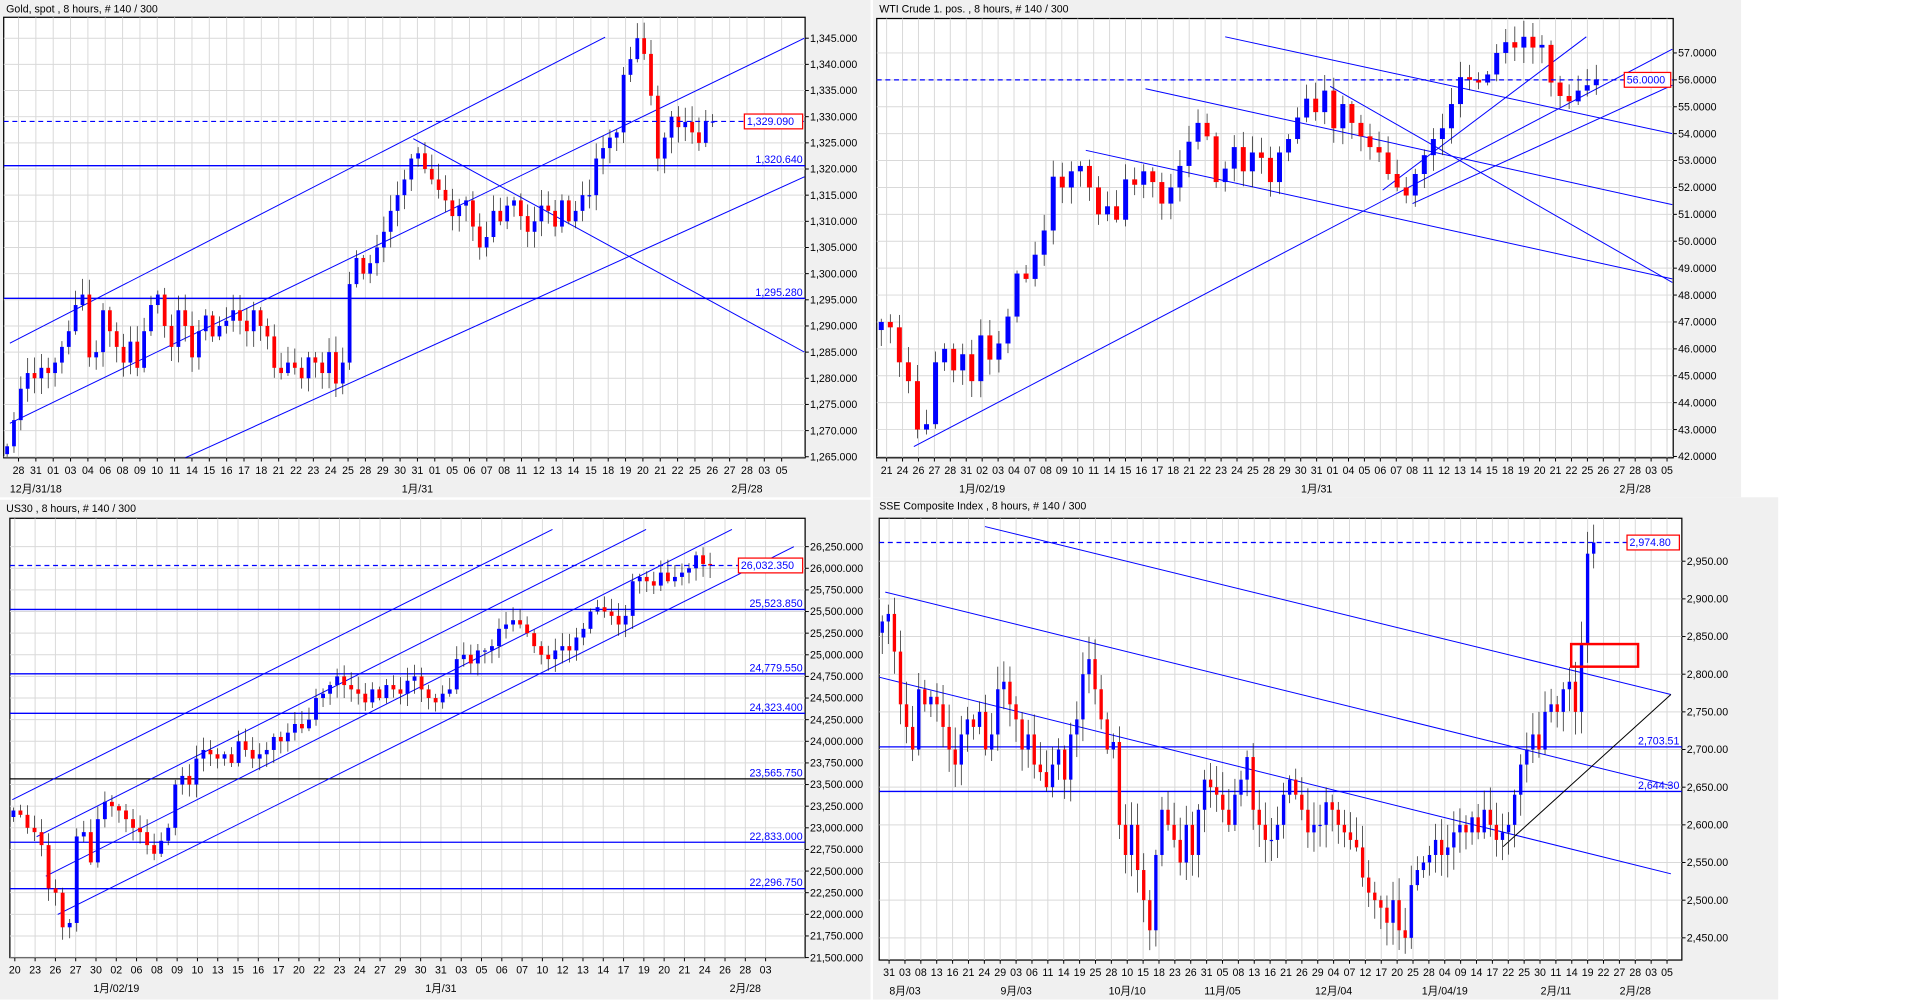 This screenshot has height=1002, width=1914. What do you see at coordinates (1697, 376) in the screenshot?
I see `y-tick-label: 45.0000` at bounding box center [1697, 376].